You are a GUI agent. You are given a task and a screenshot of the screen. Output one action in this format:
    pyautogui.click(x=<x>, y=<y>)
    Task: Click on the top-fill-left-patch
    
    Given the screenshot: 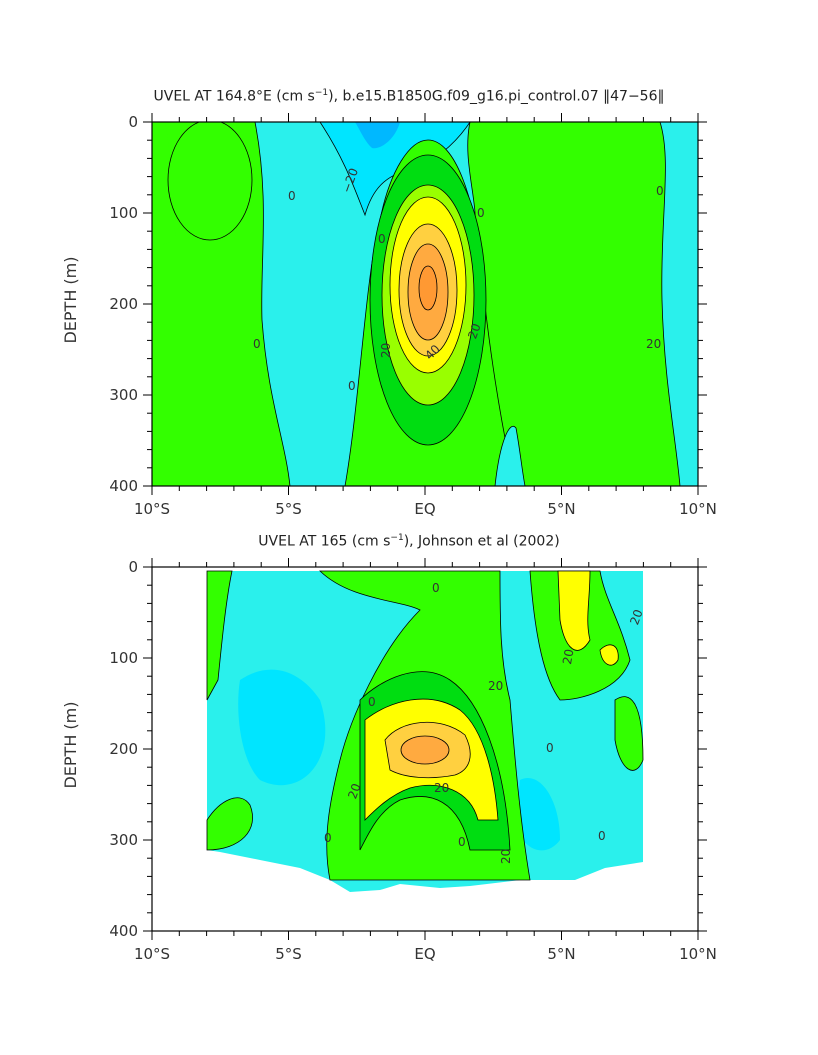 What is the action you would take?
    pyautogui.click(x=164, y=183)
    